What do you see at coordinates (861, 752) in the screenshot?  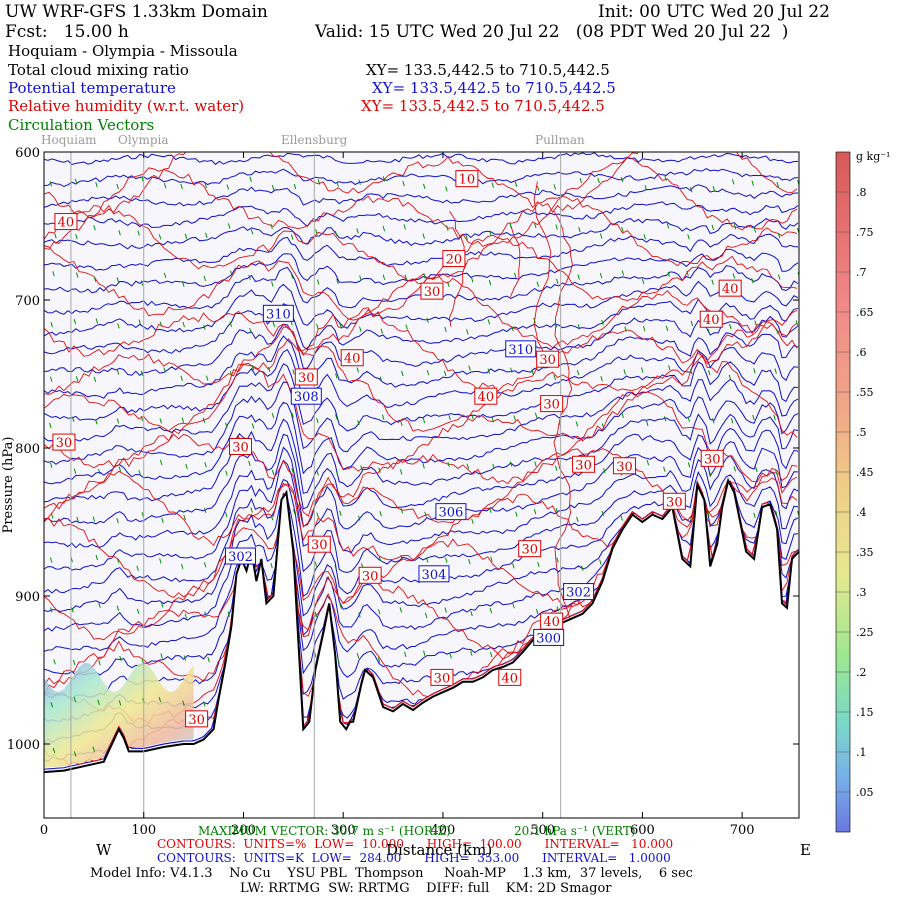 I see `colorbar-tick-label: .1` at bounding box center [861, 752].